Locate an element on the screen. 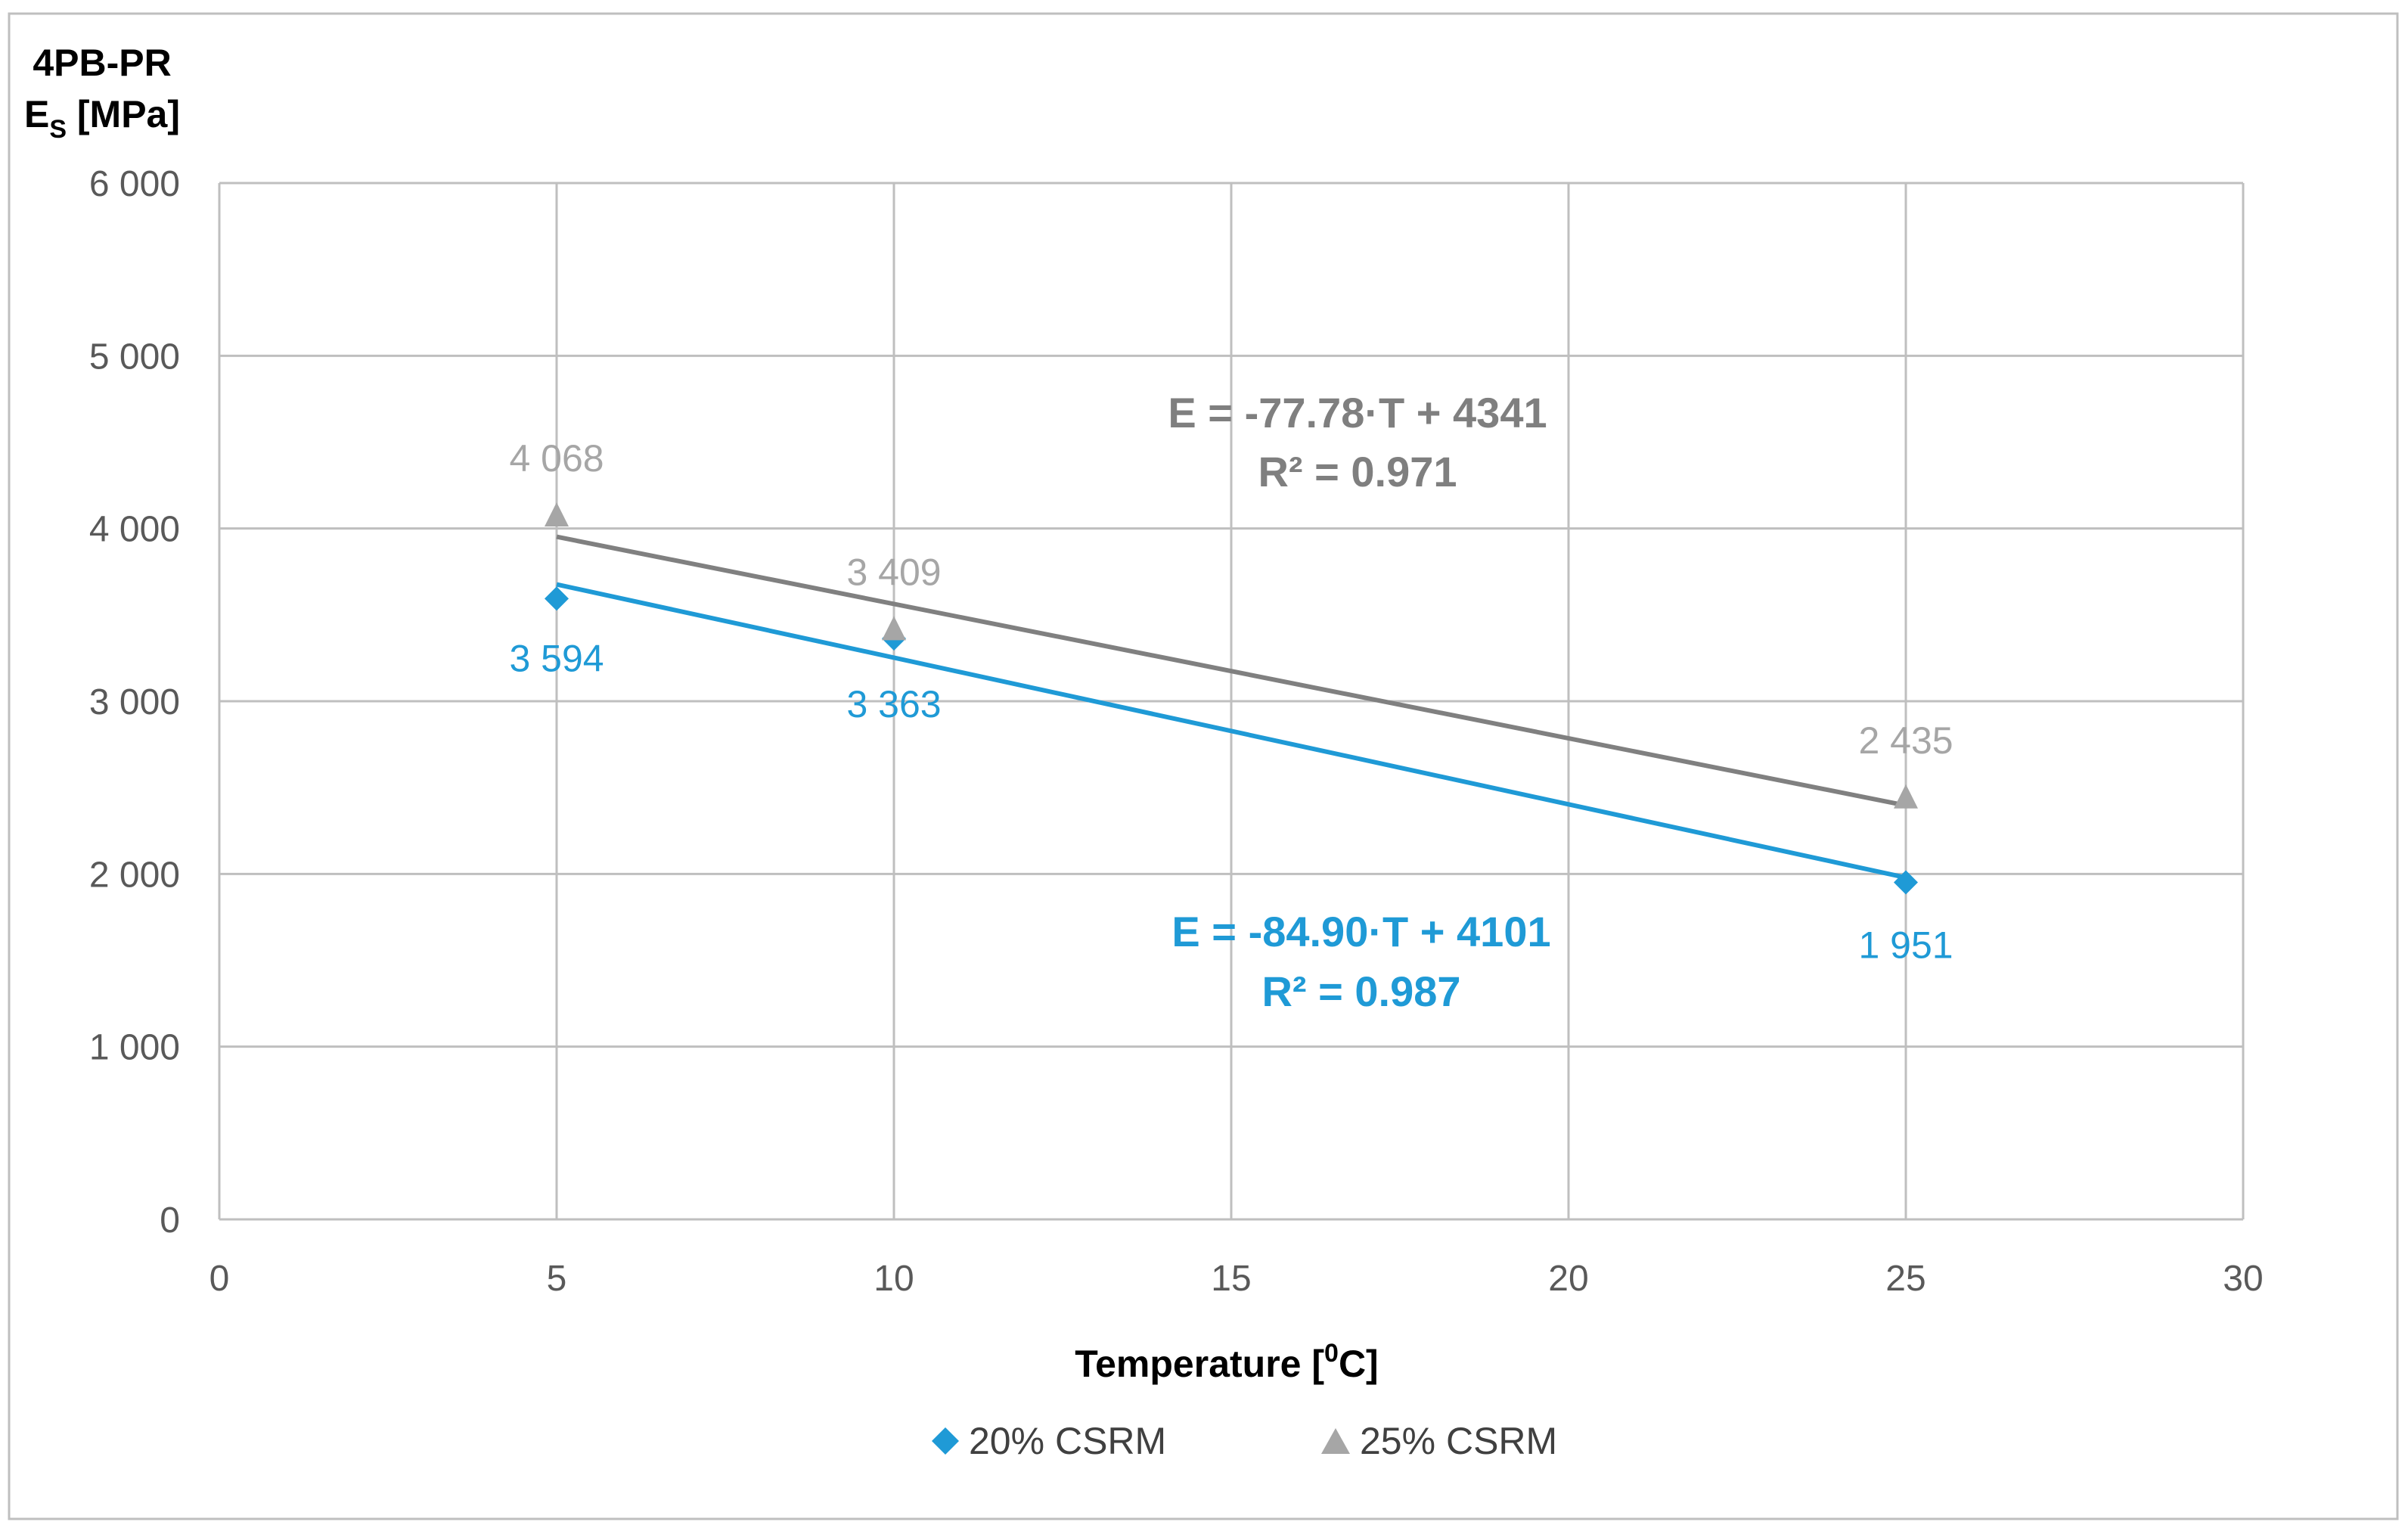  x-axis-title-tail: C] is located at coordinates (1359, 1364).